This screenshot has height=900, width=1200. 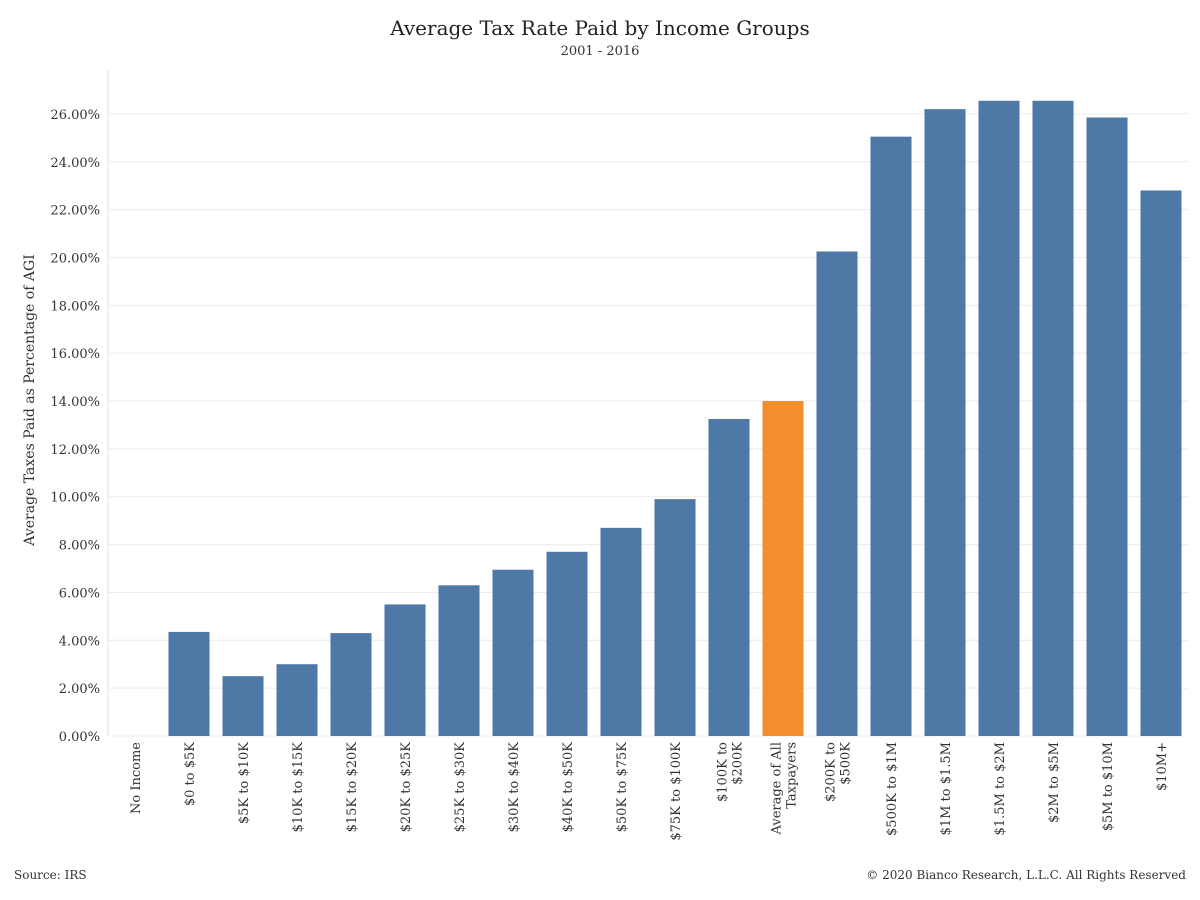 I want to click on source-note: Source: IRS, so click(x=50, y=875).